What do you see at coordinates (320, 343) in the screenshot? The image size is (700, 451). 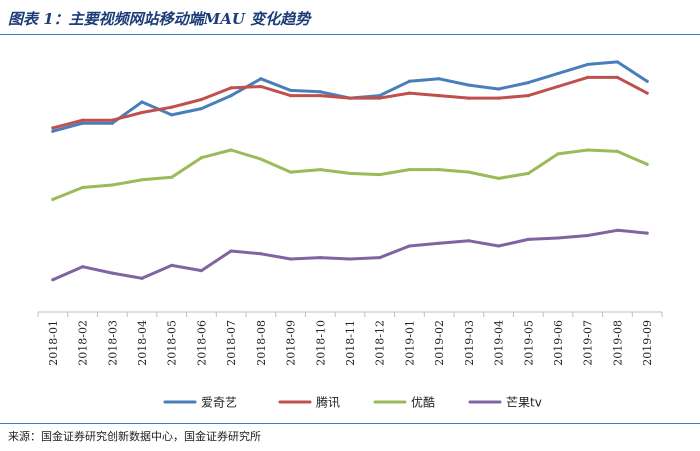 I see `x-tick-label: 2018-10` at bounding box center [320, 343].